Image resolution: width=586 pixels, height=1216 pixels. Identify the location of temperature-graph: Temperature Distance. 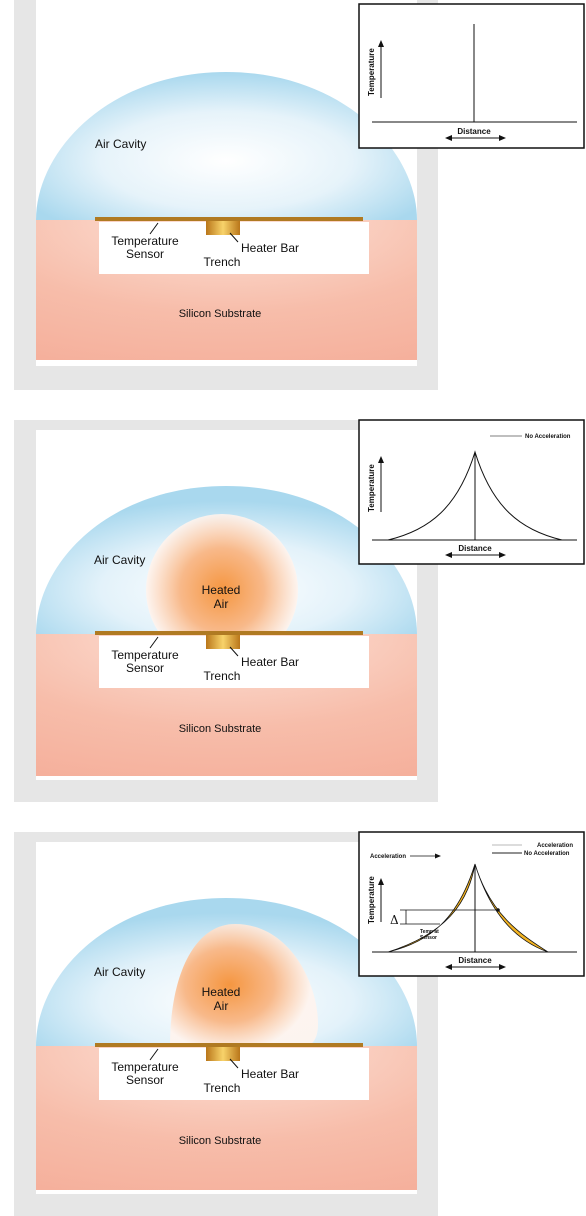
(471, 76).